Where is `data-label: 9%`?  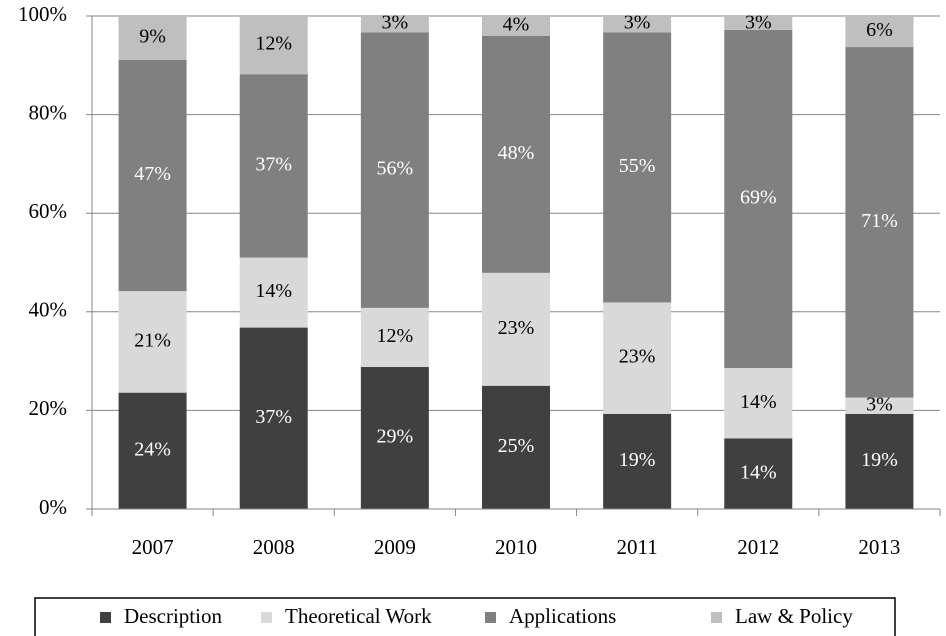 data-label: 9% is located at coordinates (152, 37).